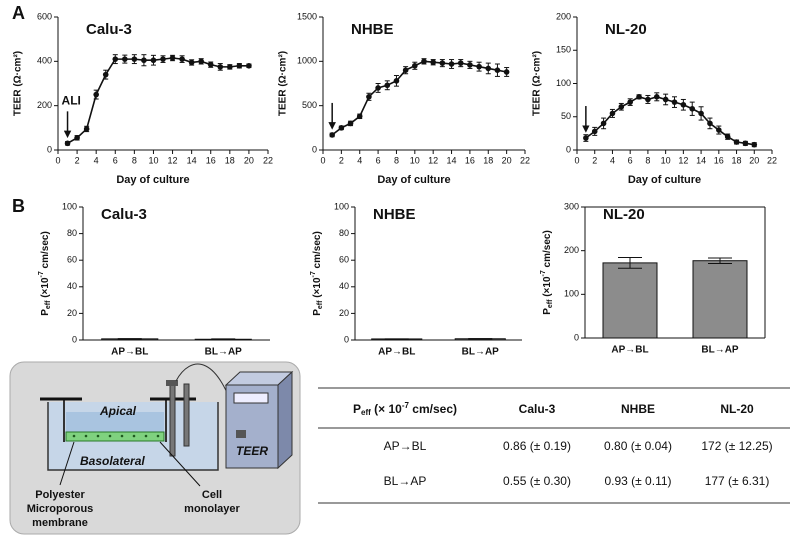  Describe the element at coordinates (525, 160) in the screenshot. I see `x-tick-label: 22` at that location.